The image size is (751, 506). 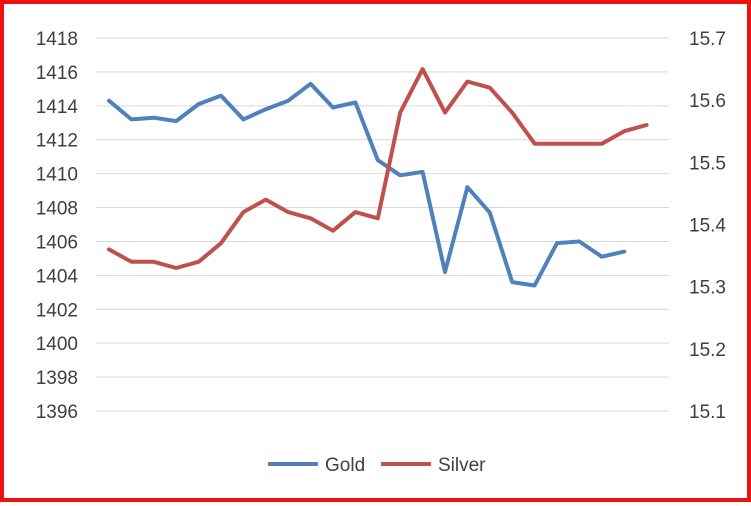 I want to click on left-tick-label: 1406, so click(x=57, y=242).